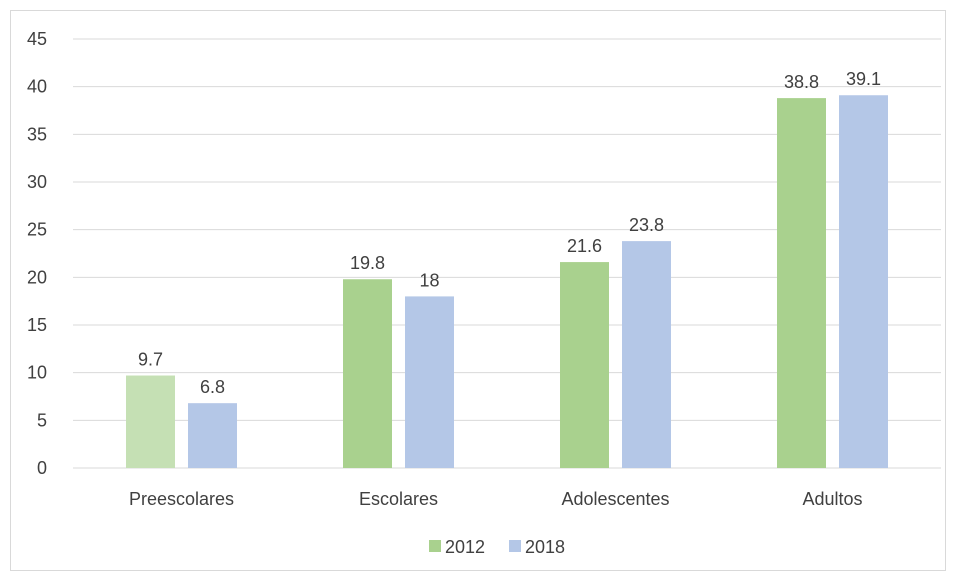  I want to click on y-tick-label: 45, so click(37, 39).